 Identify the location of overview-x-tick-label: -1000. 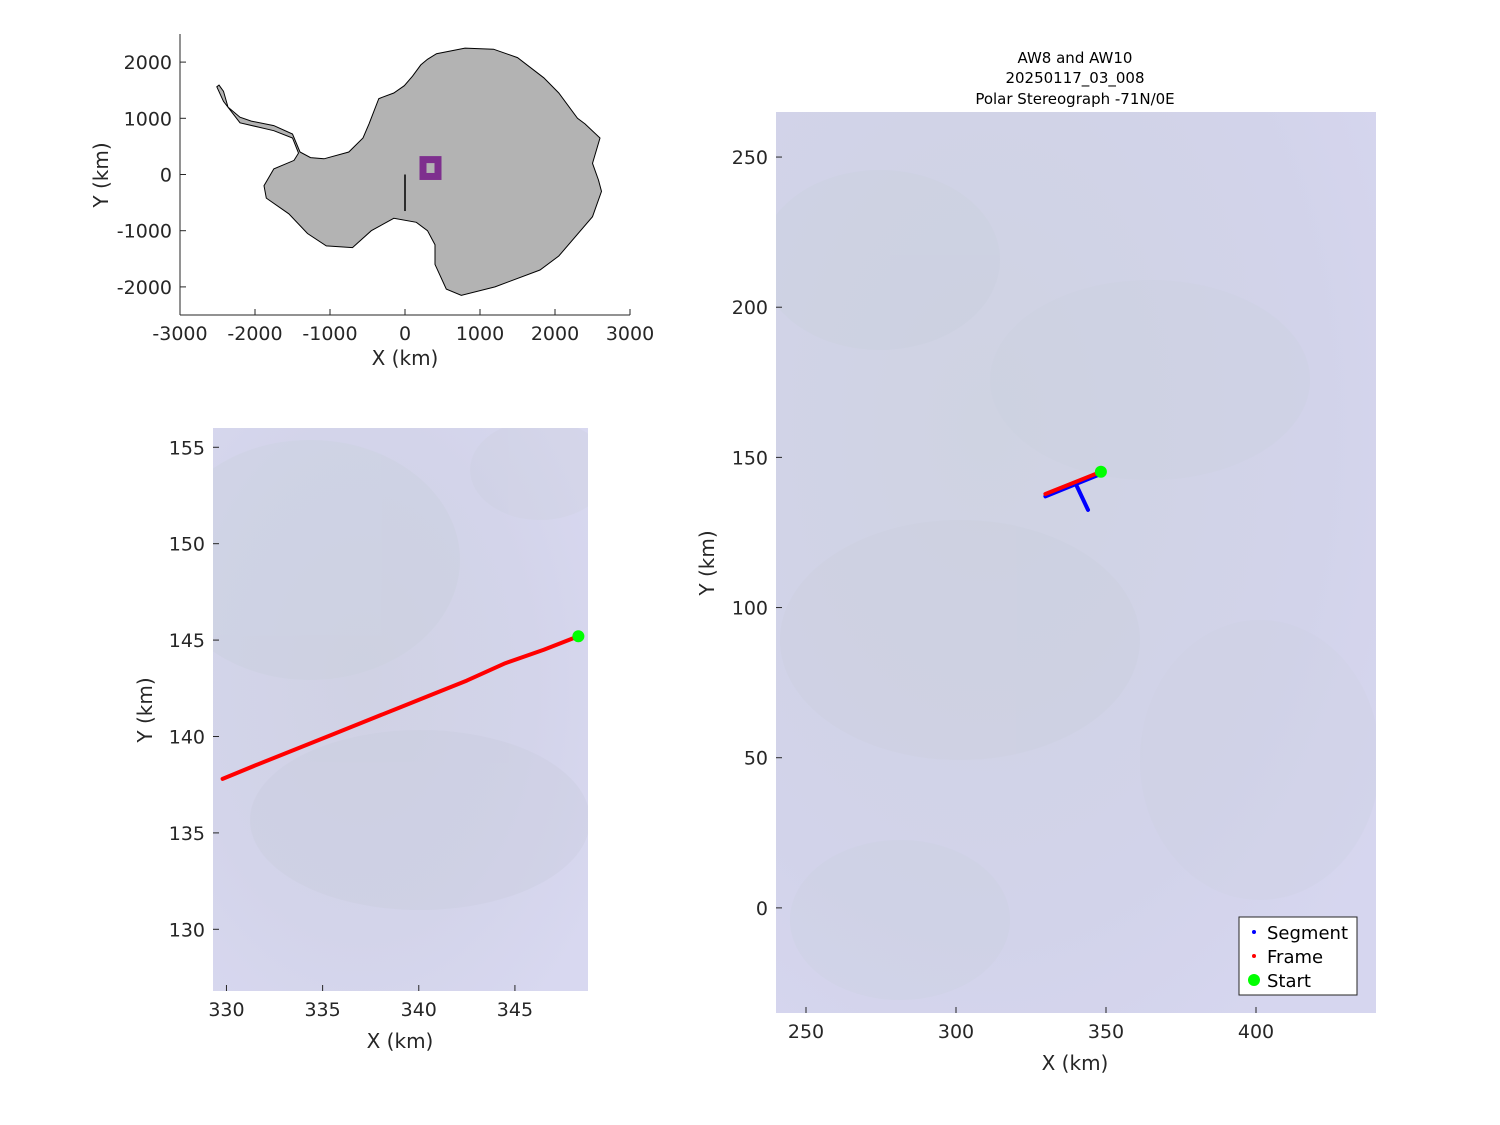
(329, 334).